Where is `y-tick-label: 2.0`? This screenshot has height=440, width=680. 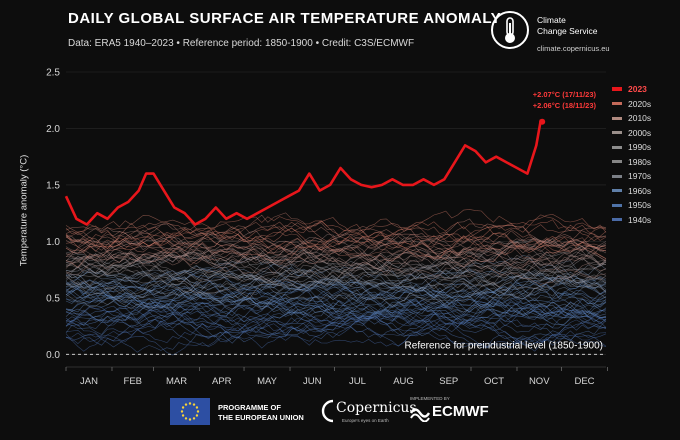
y-tick-label: 2.0 is located at coordinates (53, 129).